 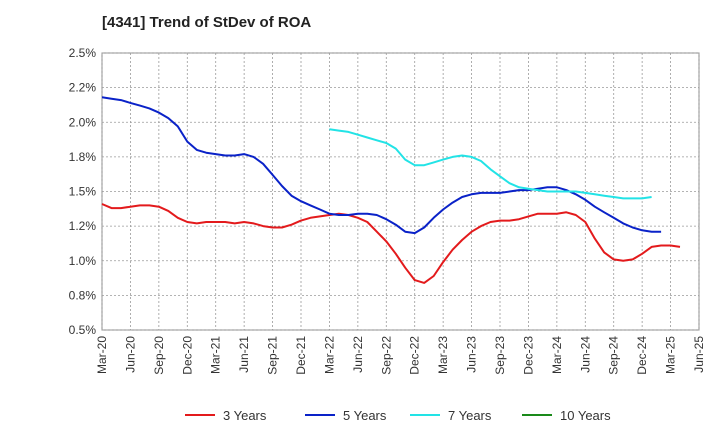 What do you see at coordinates (699, 354) in the screenshot?
I see `x-tick-label: Jun-25` at bounding box center [699, 354].